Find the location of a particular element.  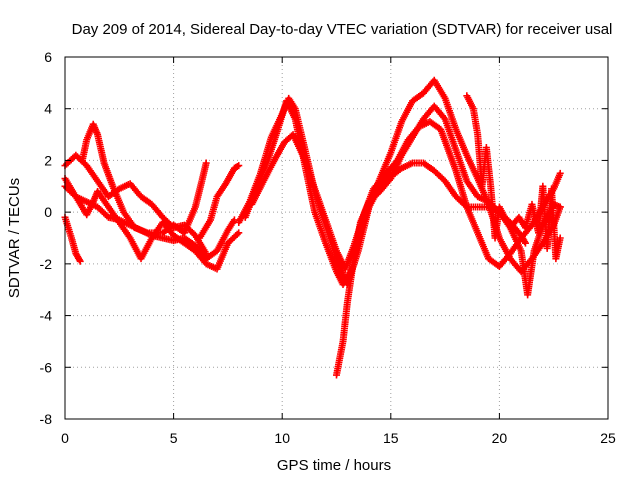

x-tick-label: 0 is located at coordinates (65, 438).